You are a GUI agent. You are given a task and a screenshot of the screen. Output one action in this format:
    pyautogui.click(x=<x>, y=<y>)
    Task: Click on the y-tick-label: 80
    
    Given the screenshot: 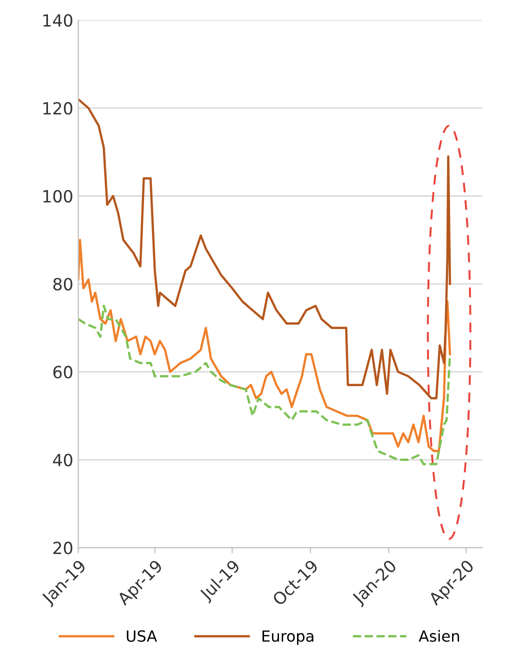 What is the action you would take?
    pyautogui.click(x=62, y=284)
    